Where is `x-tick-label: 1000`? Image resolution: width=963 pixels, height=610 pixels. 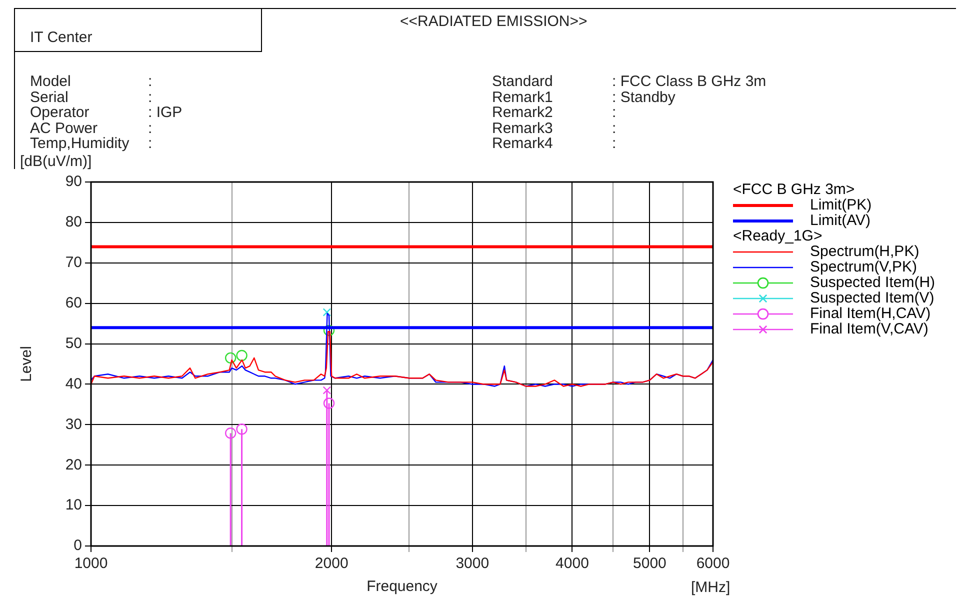 x-tick-label: 1000 is located at coordinates (91, 563).